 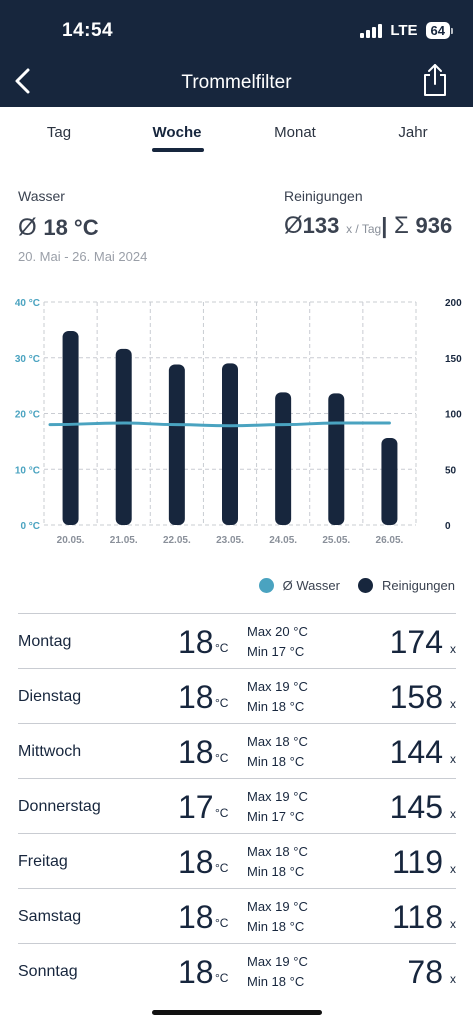 I want to click on day-name: Sonntag, so click(x=48, y=971).